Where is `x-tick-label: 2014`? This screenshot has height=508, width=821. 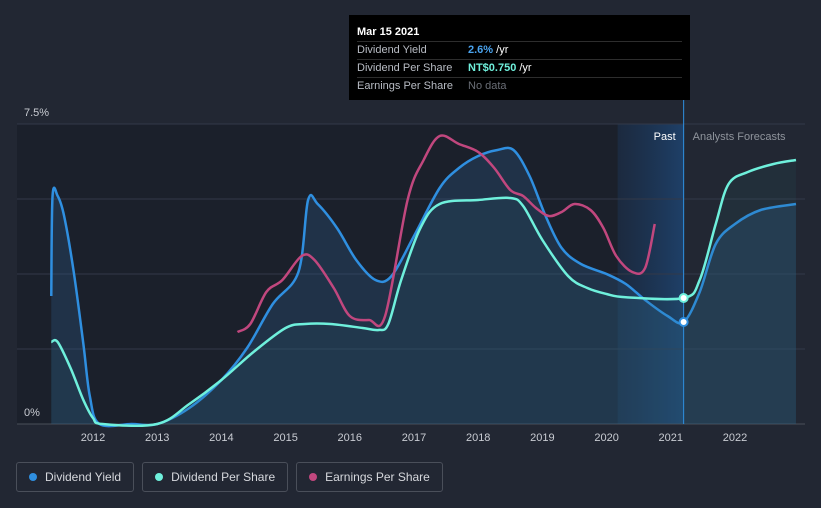
x-tick-label: 2014 is located at coordinates (221, 438).